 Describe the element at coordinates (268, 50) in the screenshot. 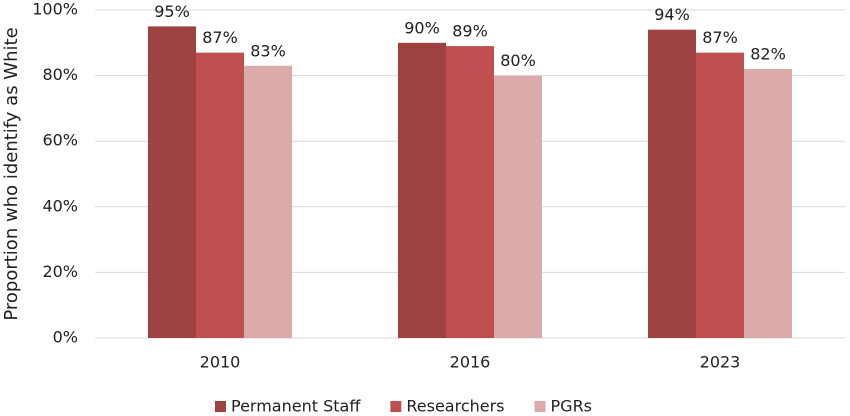

I see `data-label: 83%` at that location.